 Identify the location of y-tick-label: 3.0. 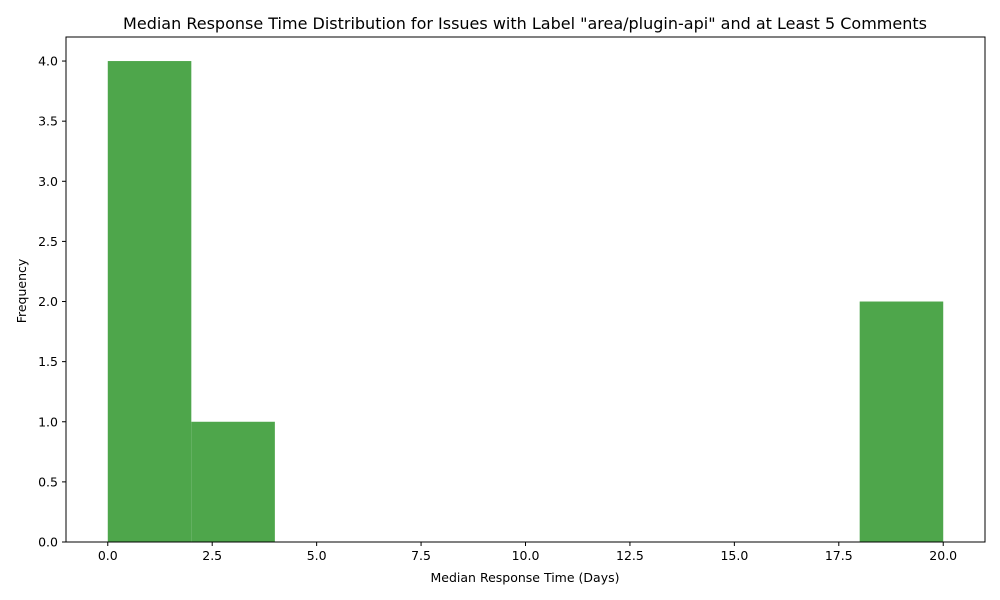
(48, 181).